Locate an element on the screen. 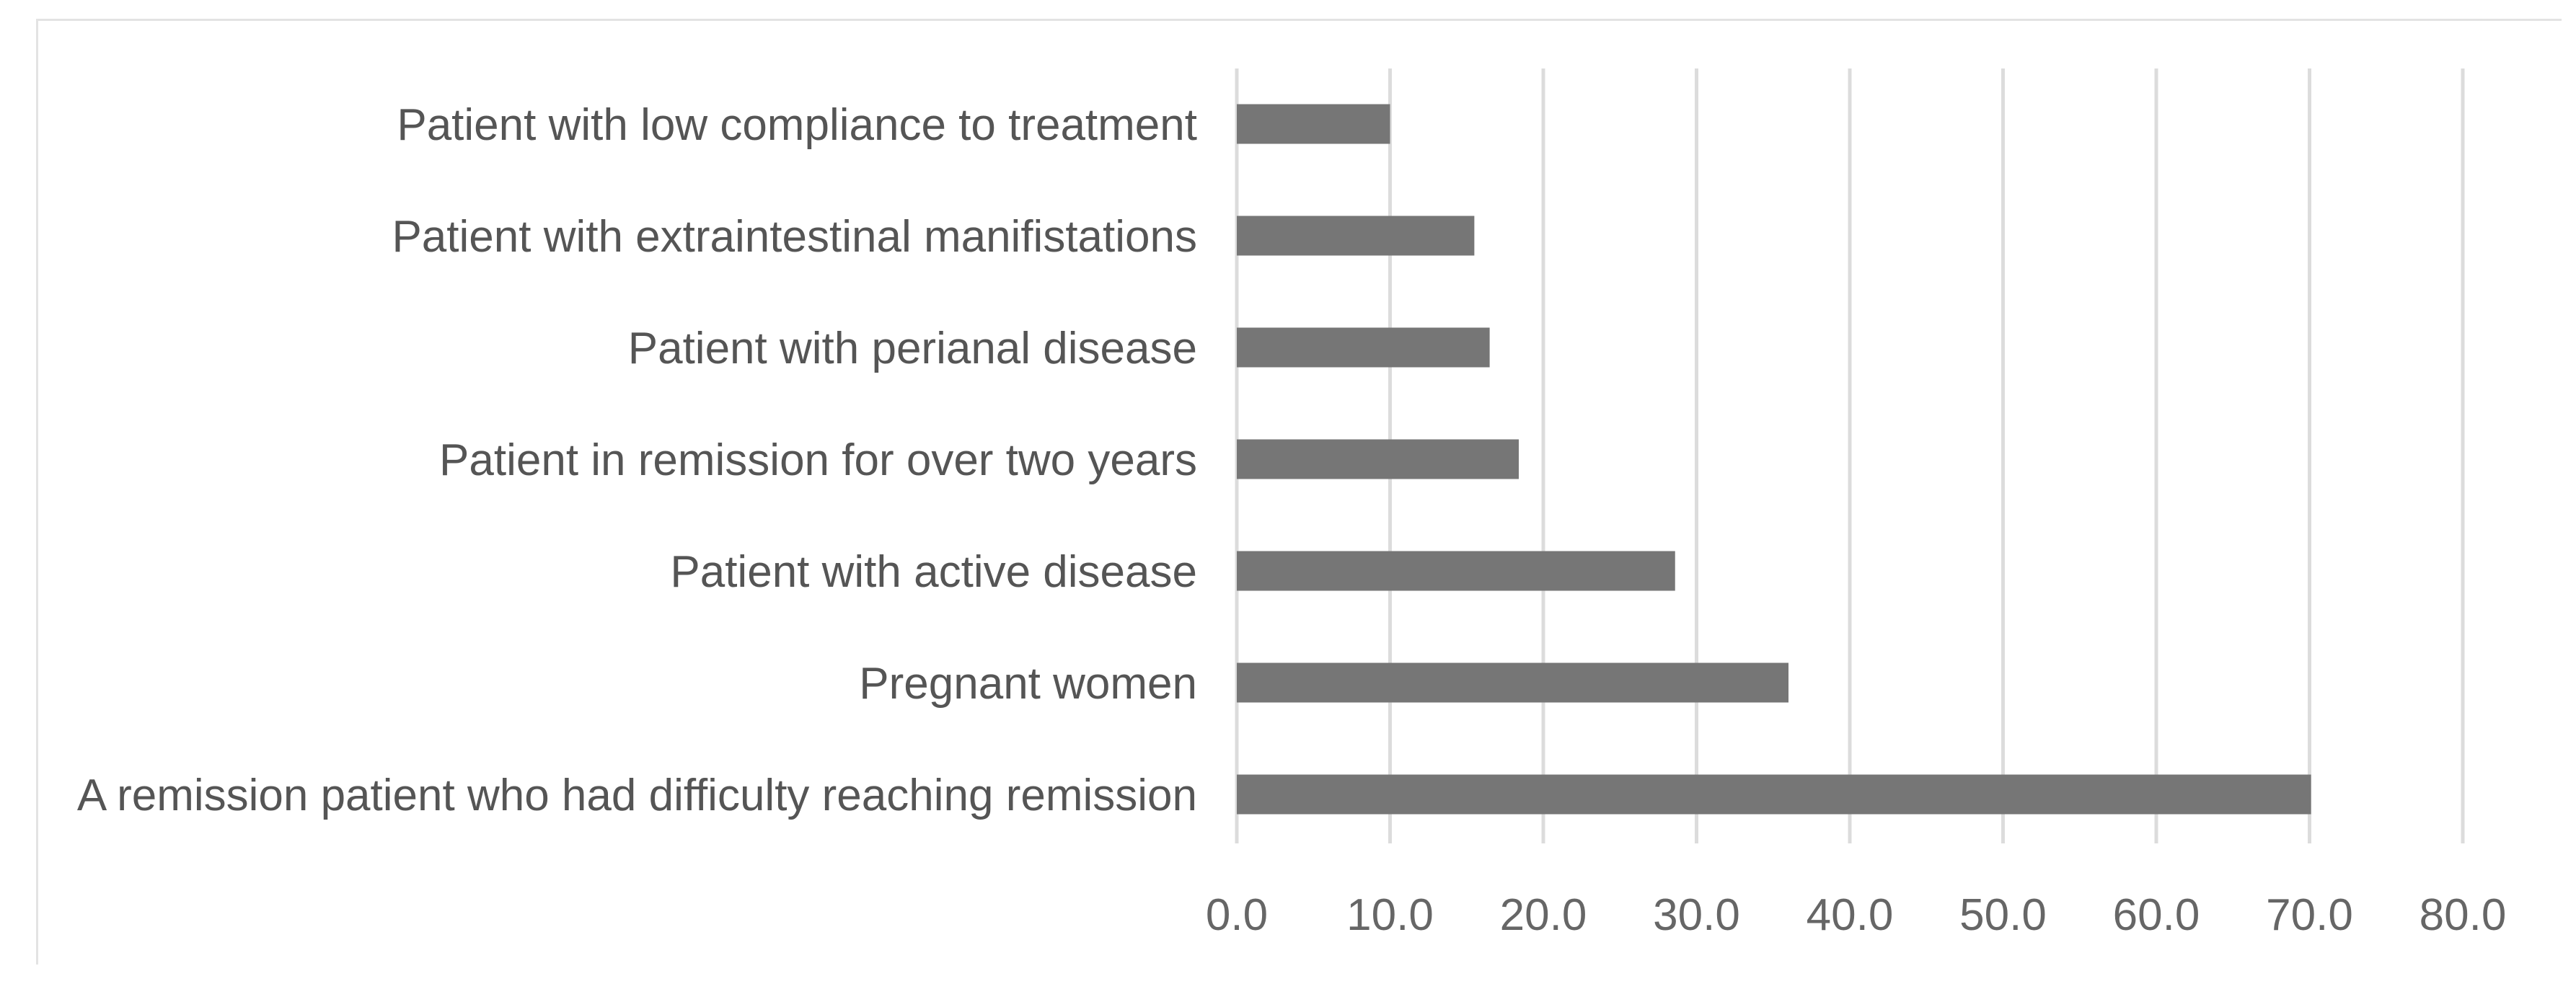 This screenshot has height=1002, width=2576. x-axis-tick-labels: 0.0 10.0 20.0 30.0 40.0 50.0 60.0 70.0 80.0 is located at coordinates (1856, 915).